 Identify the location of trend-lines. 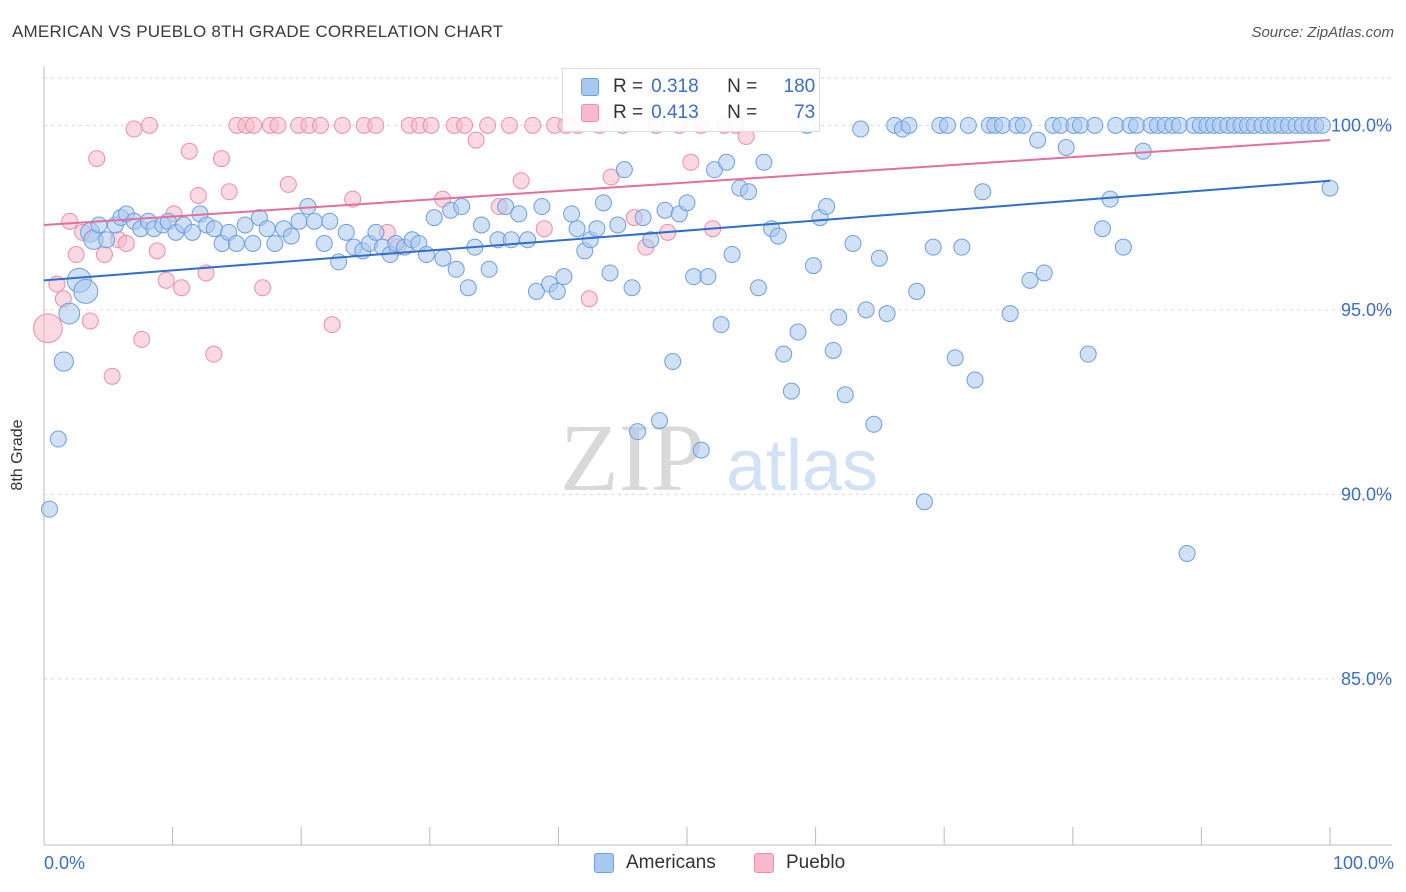
(687, 210).